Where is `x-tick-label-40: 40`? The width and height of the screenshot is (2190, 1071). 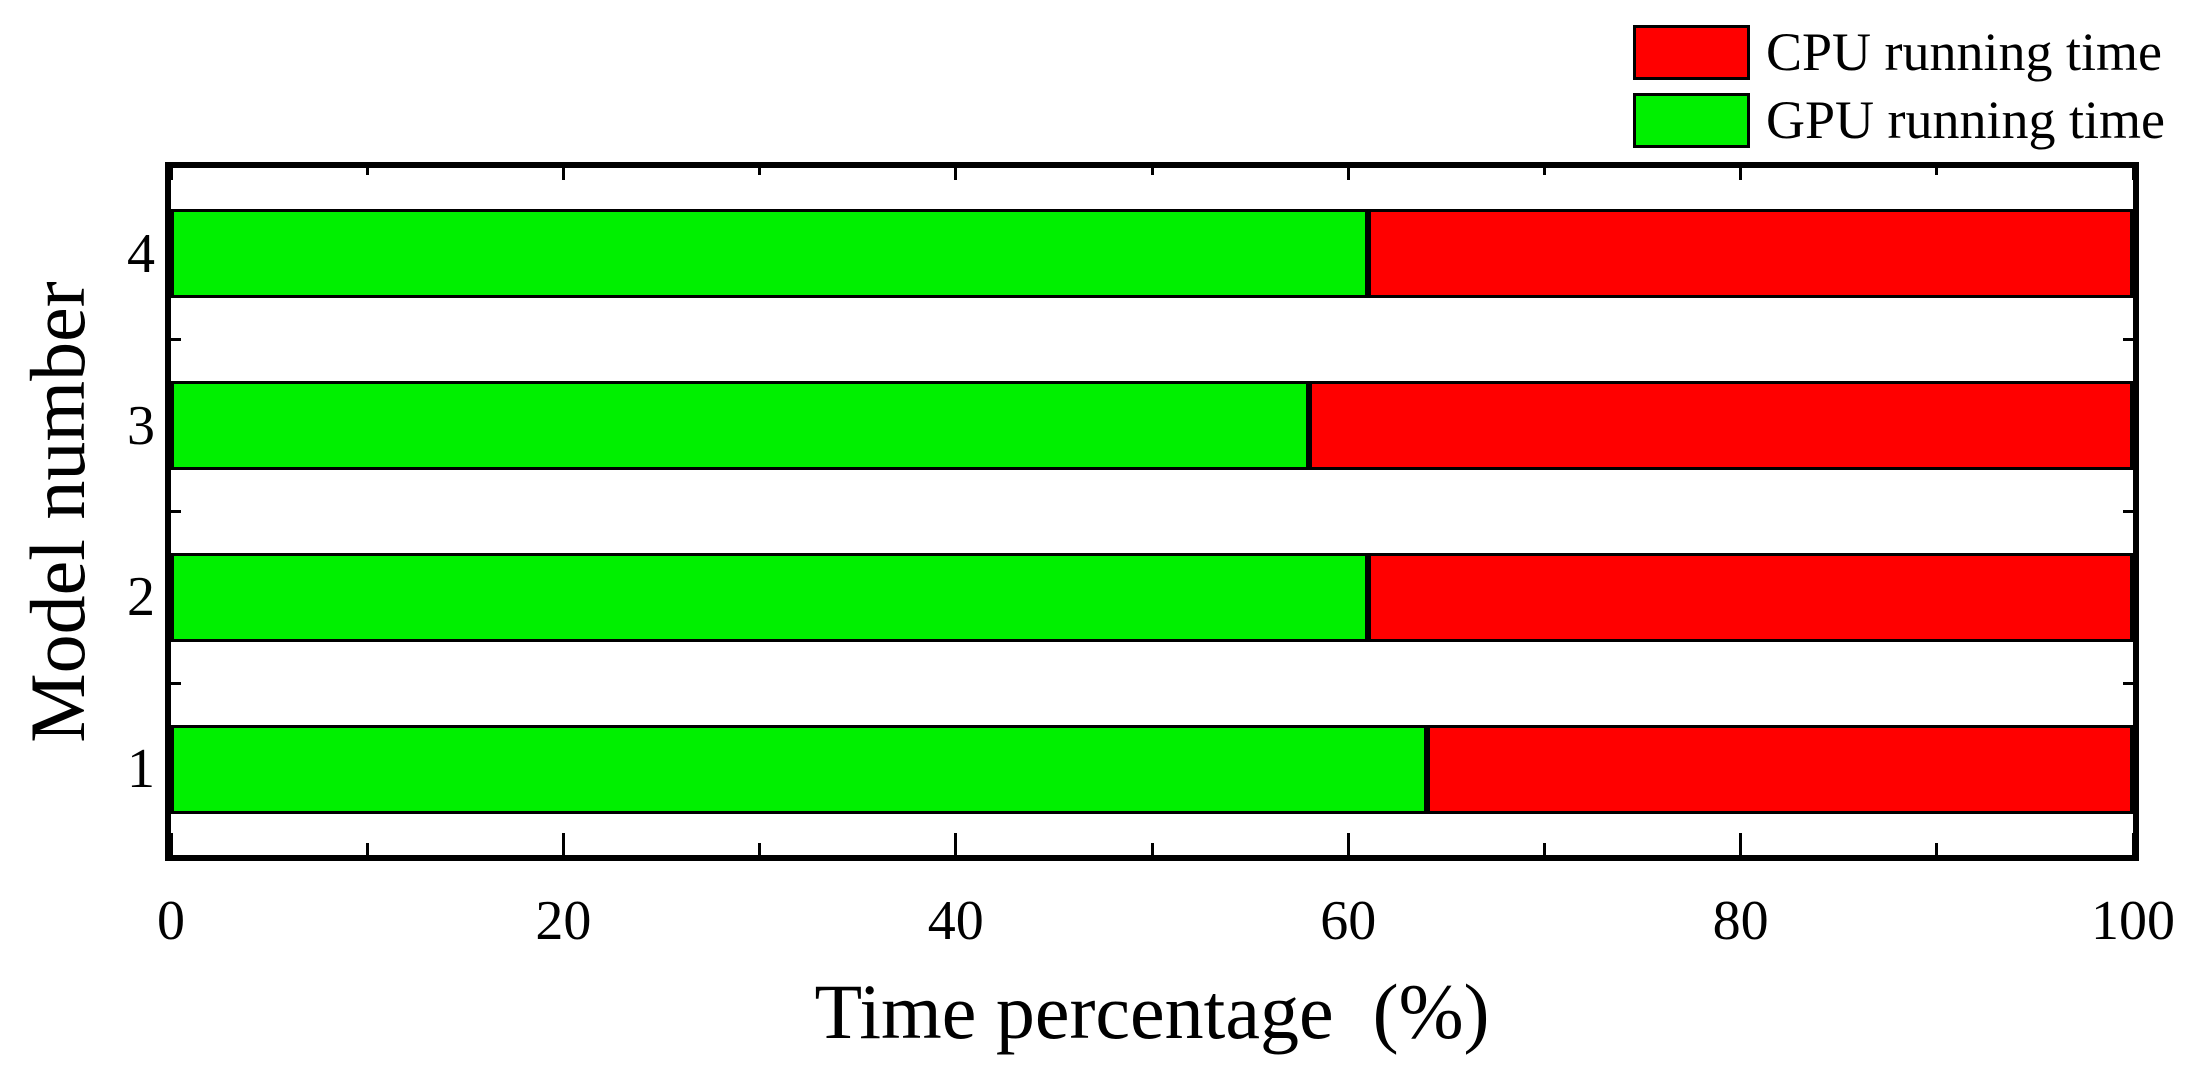 x-tick-label-40: 40 is located at coordinates (955, 921).